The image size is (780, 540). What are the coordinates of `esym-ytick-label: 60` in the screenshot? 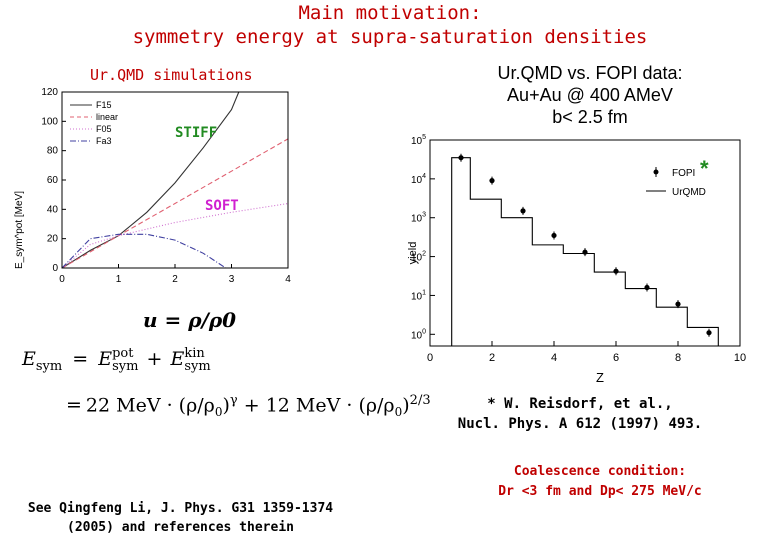 It's located at (53, 180).